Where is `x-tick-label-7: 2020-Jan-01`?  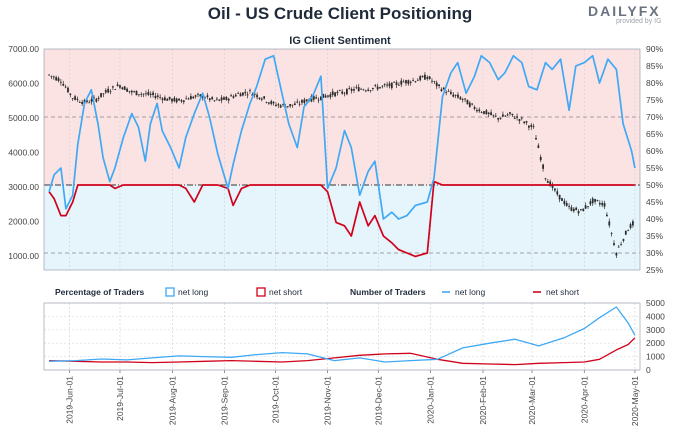 x-tick-label-7: 2020-Jan-01 is located at coordinates (431, 400).